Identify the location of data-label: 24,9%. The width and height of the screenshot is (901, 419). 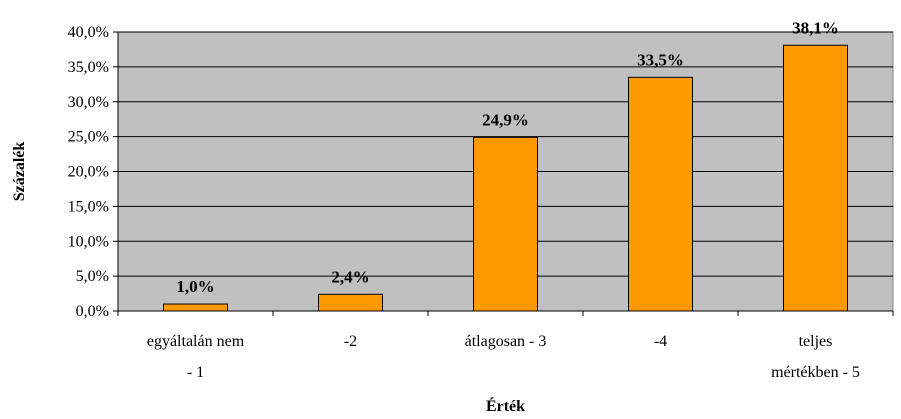
(505, 119).